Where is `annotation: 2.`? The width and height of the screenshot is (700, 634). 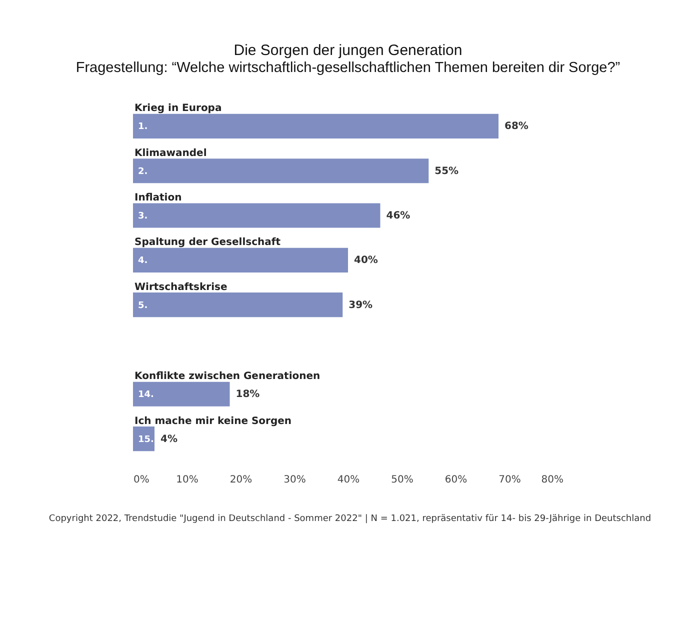
annotation: 2. is located at coordinates (143, 171).